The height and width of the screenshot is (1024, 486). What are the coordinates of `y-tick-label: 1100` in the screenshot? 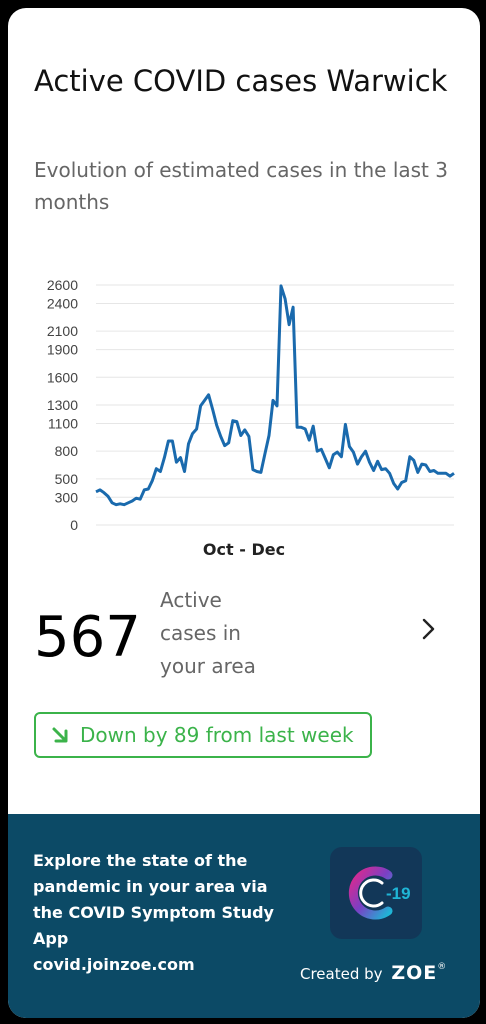 It's located at (63, 423).